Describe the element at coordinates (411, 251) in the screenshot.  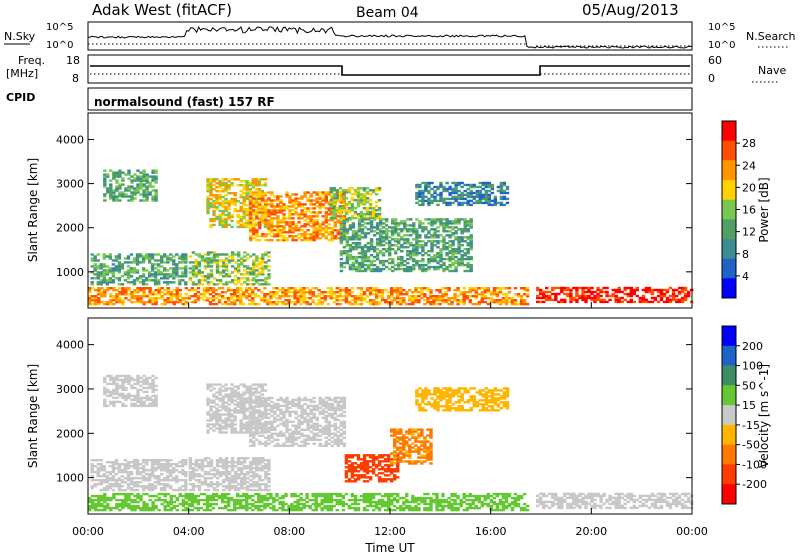
I see `heatmap-cell-6-2045` at that location.